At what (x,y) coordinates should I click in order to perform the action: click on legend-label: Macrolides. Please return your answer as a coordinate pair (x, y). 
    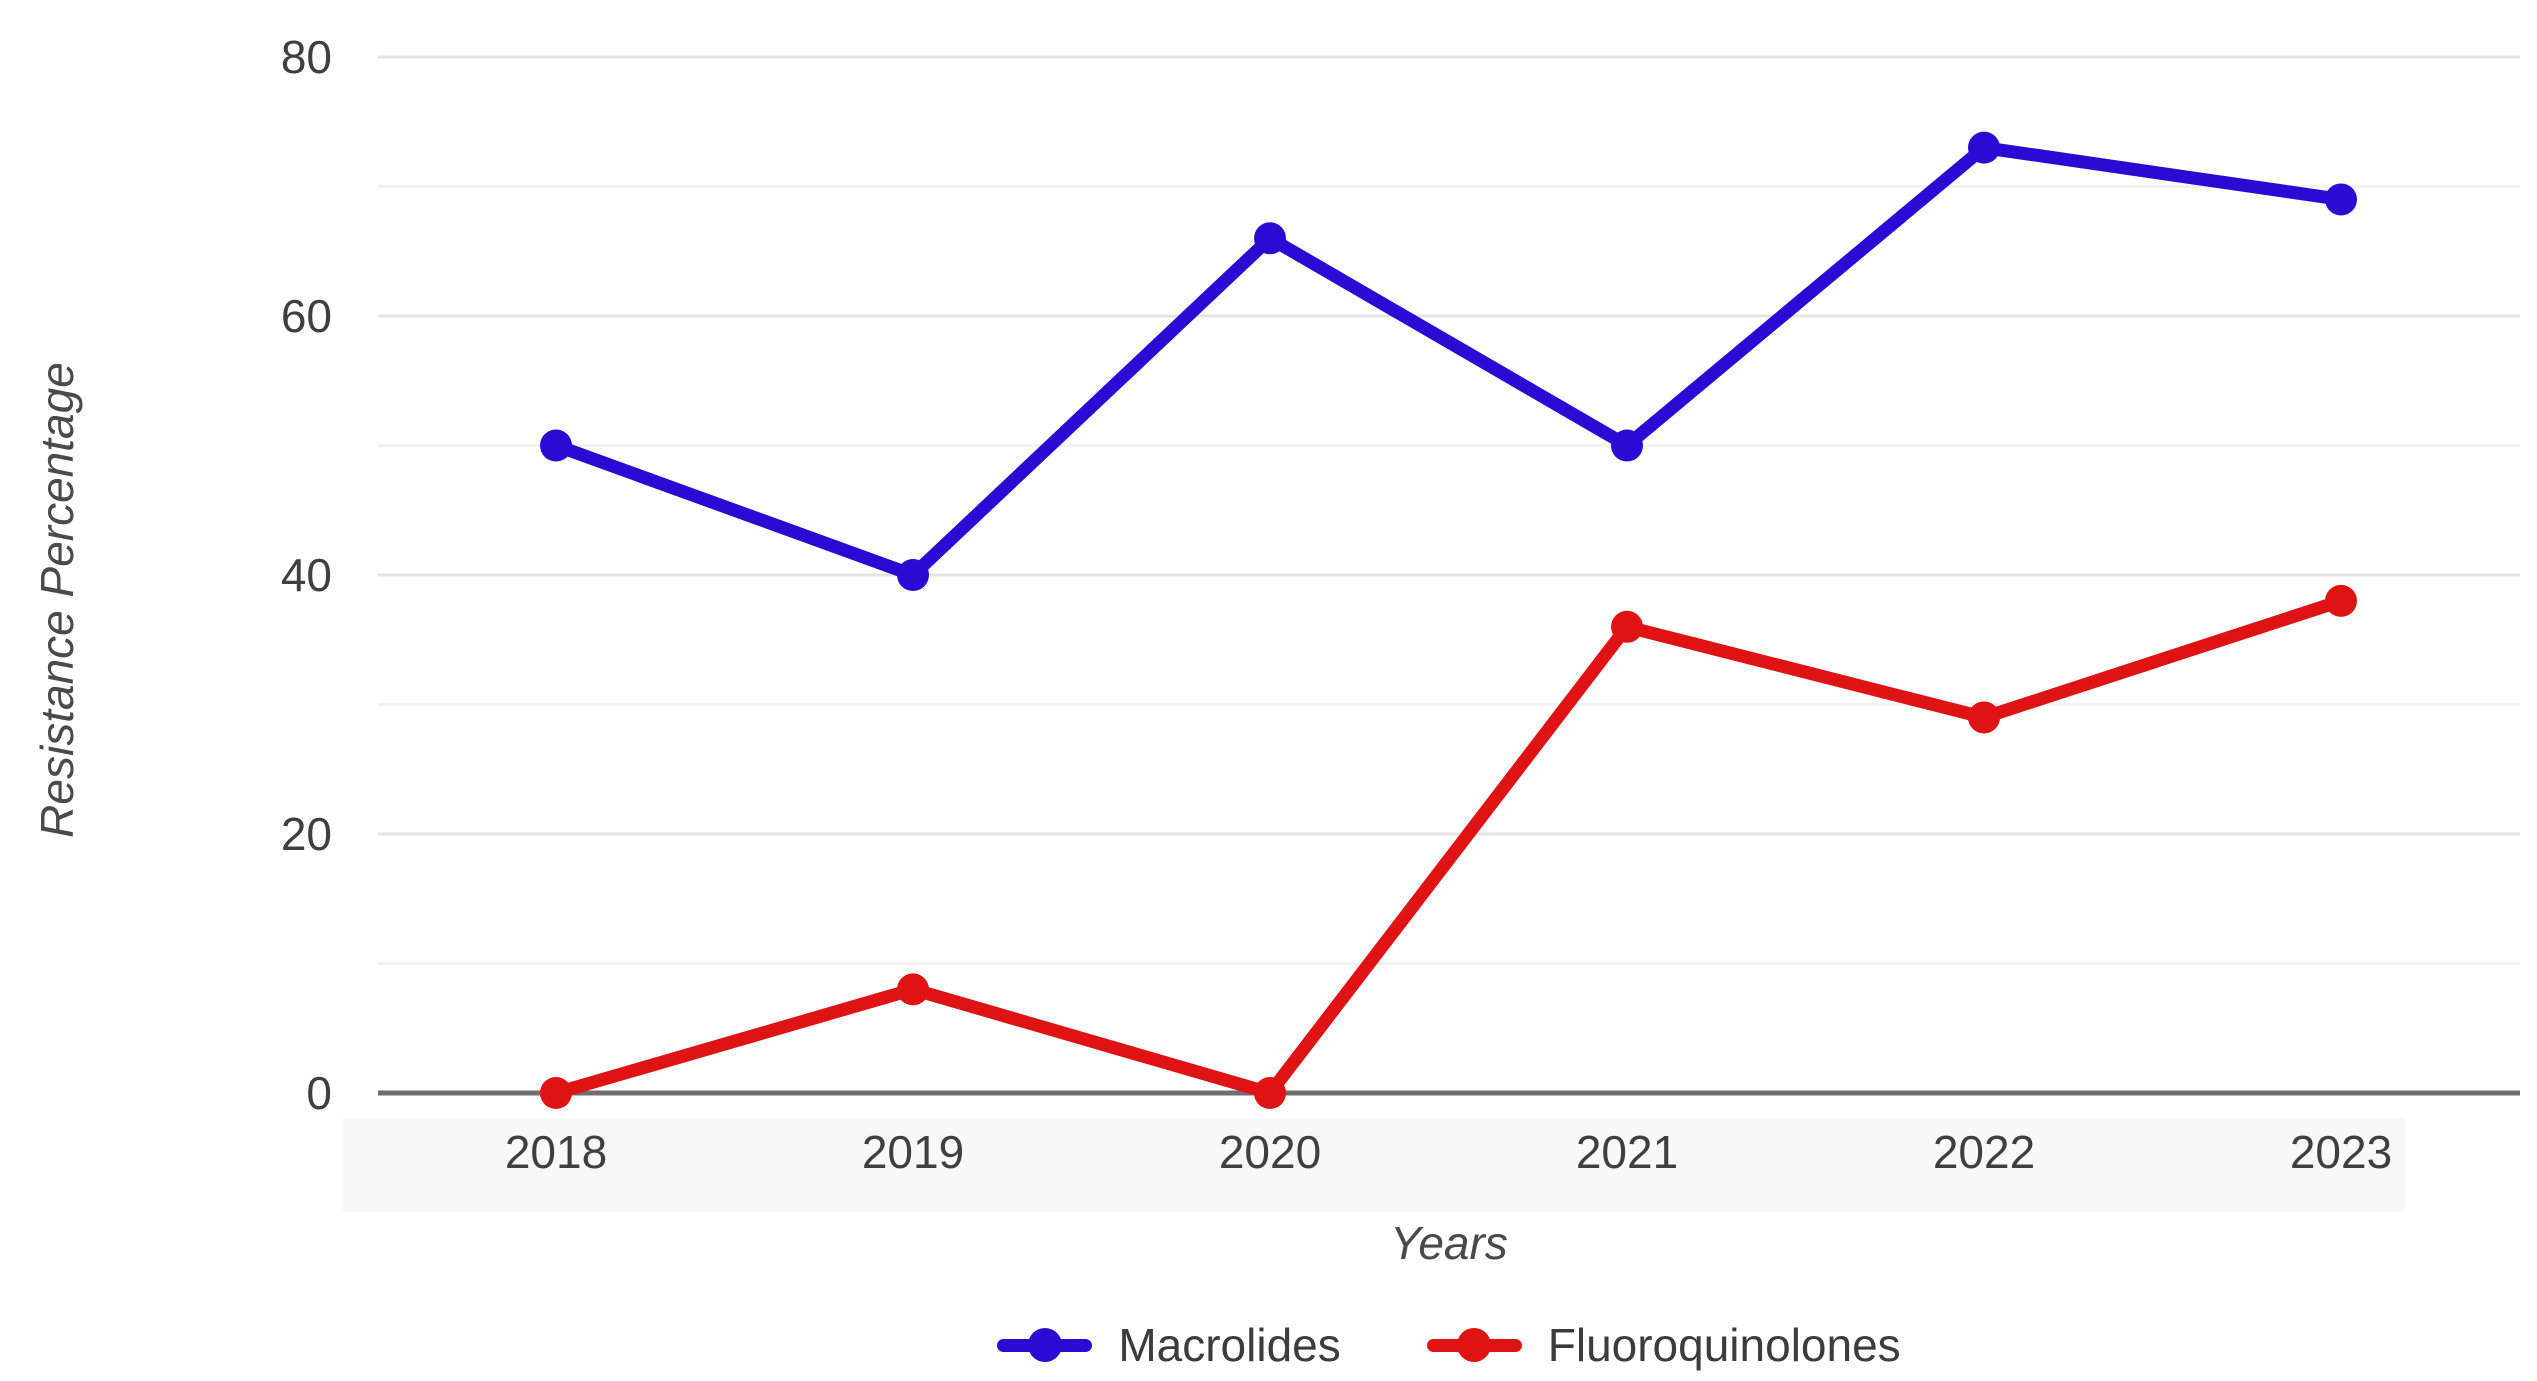
    Looking at the image, I should click on (1229, 1345).